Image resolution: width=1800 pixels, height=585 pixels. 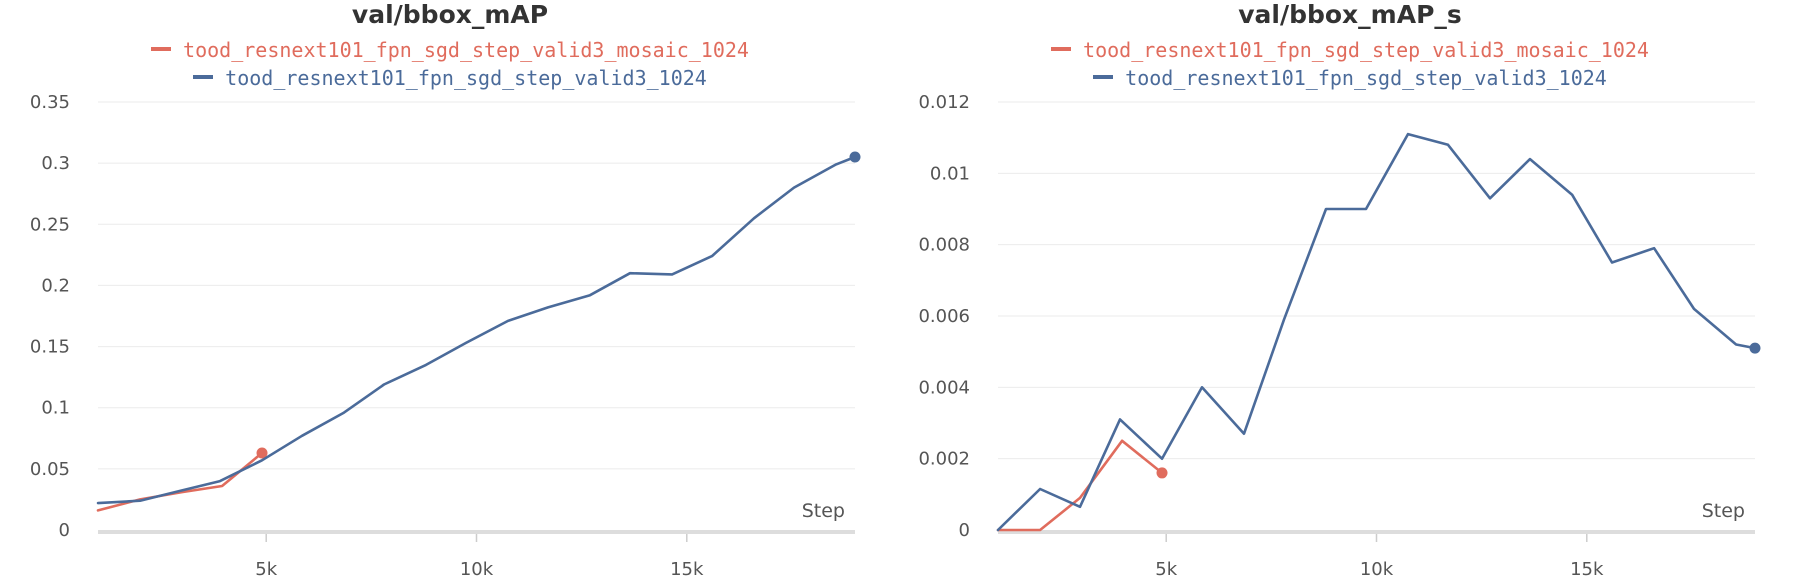 I want to click on y-tick-label: 0.002, so click(x=944, y=459).